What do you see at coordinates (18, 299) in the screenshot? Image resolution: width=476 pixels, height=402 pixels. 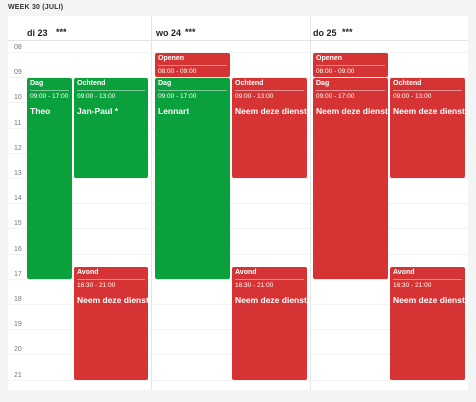 I see `hour-label: 18` at bounding box center [18, 299].